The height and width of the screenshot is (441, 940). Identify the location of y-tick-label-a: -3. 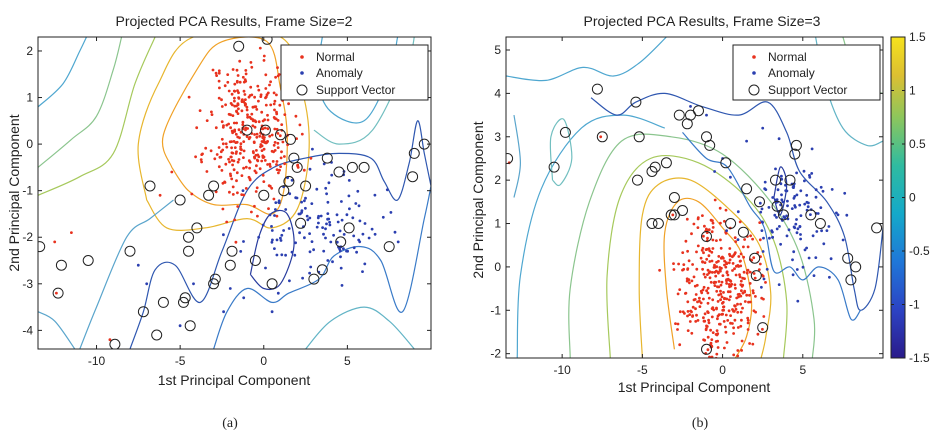
(27, 284).